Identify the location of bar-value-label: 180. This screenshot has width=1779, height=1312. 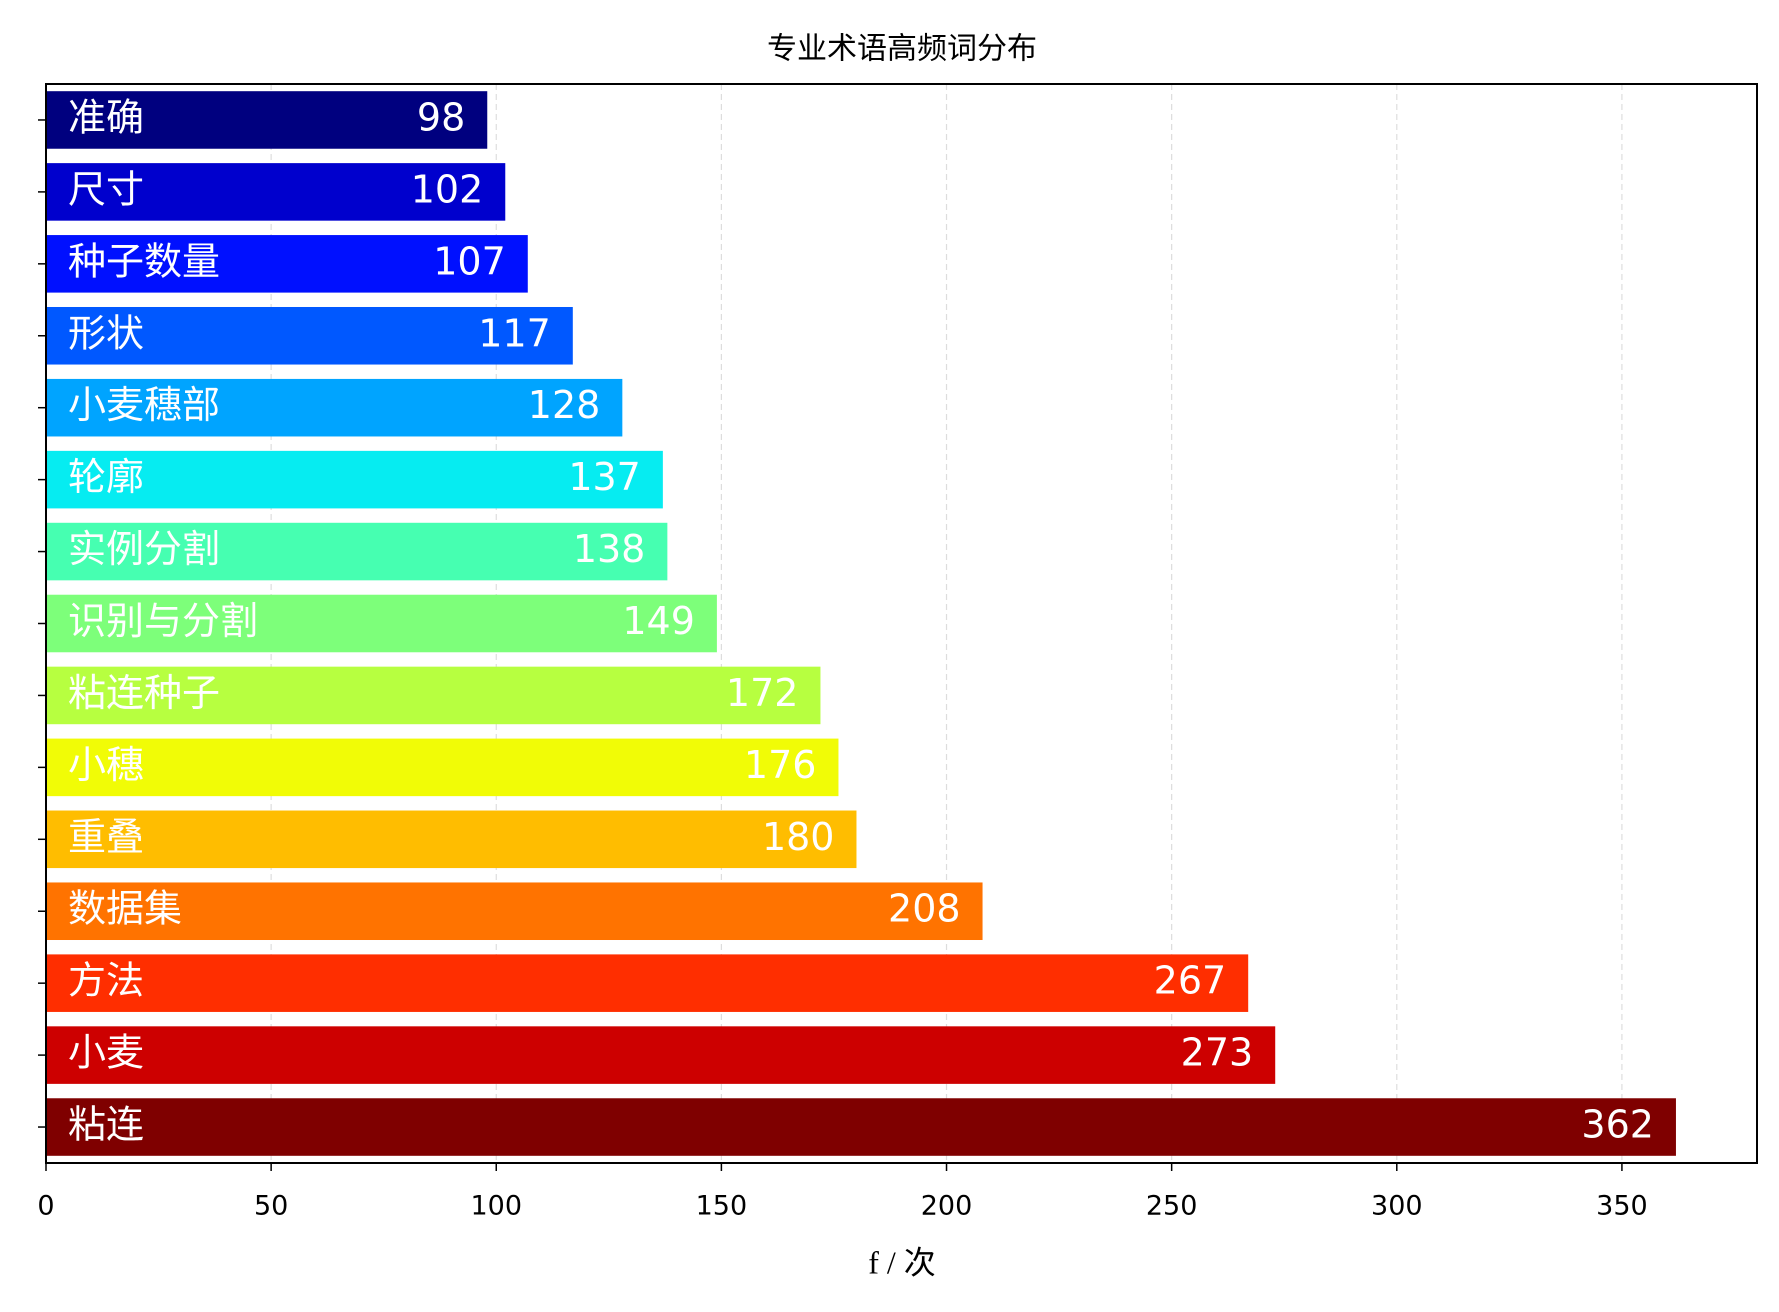
(798, 837).